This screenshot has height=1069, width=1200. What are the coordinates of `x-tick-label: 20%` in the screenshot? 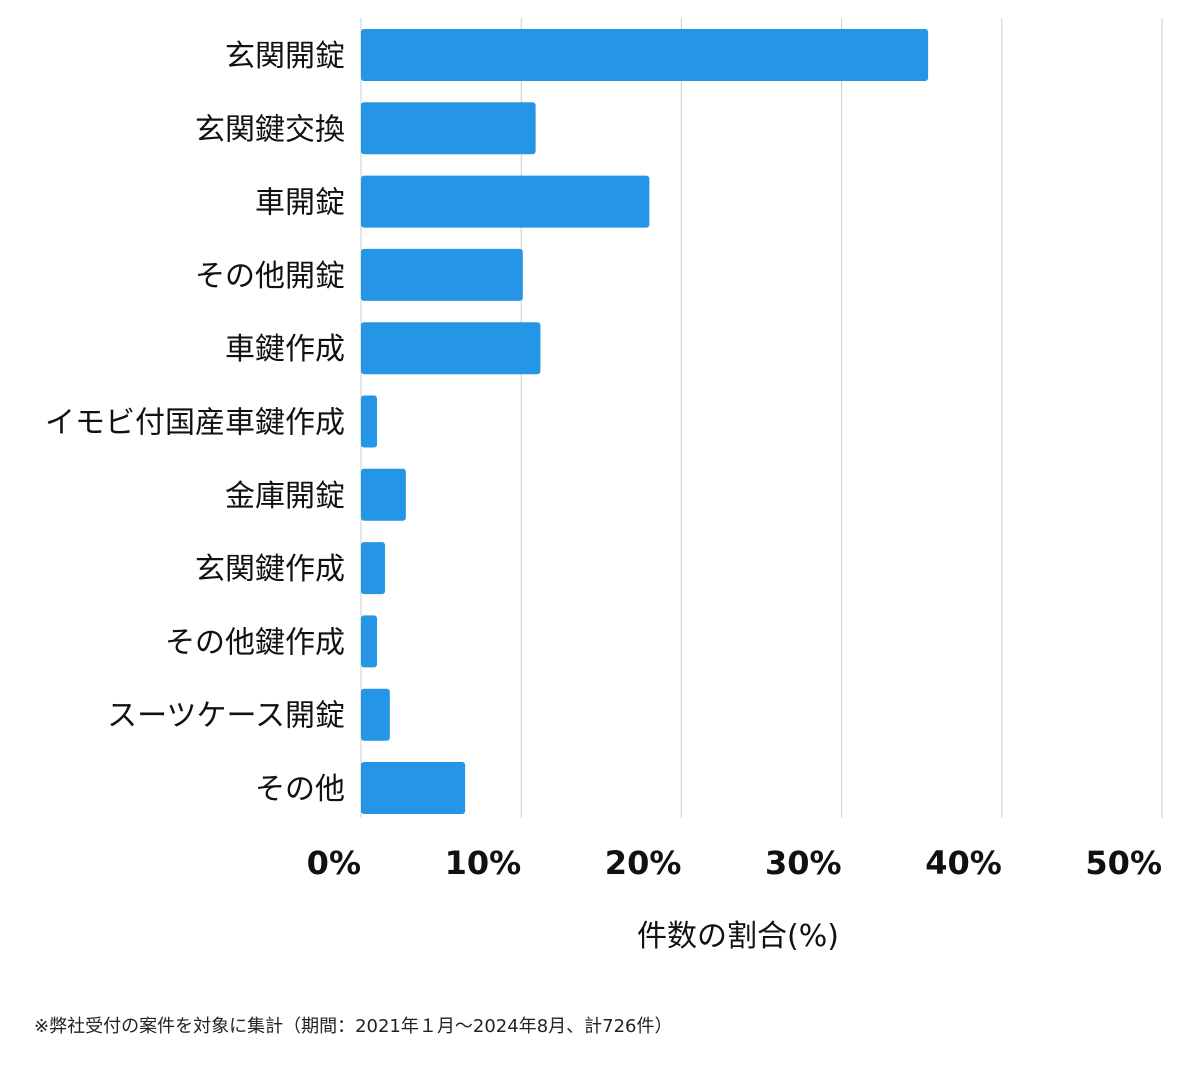 It's located at (643, 863).